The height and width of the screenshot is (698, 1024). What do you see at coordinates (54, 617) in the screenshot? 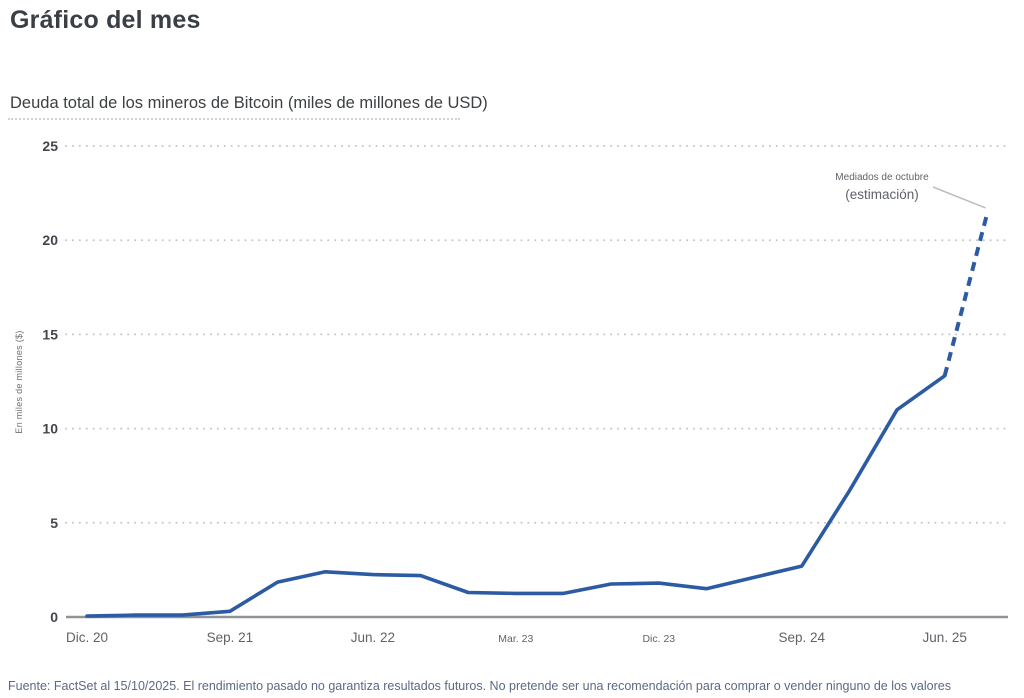
I see `y-tick-label-0: 0` at bounding box center [54, 617].